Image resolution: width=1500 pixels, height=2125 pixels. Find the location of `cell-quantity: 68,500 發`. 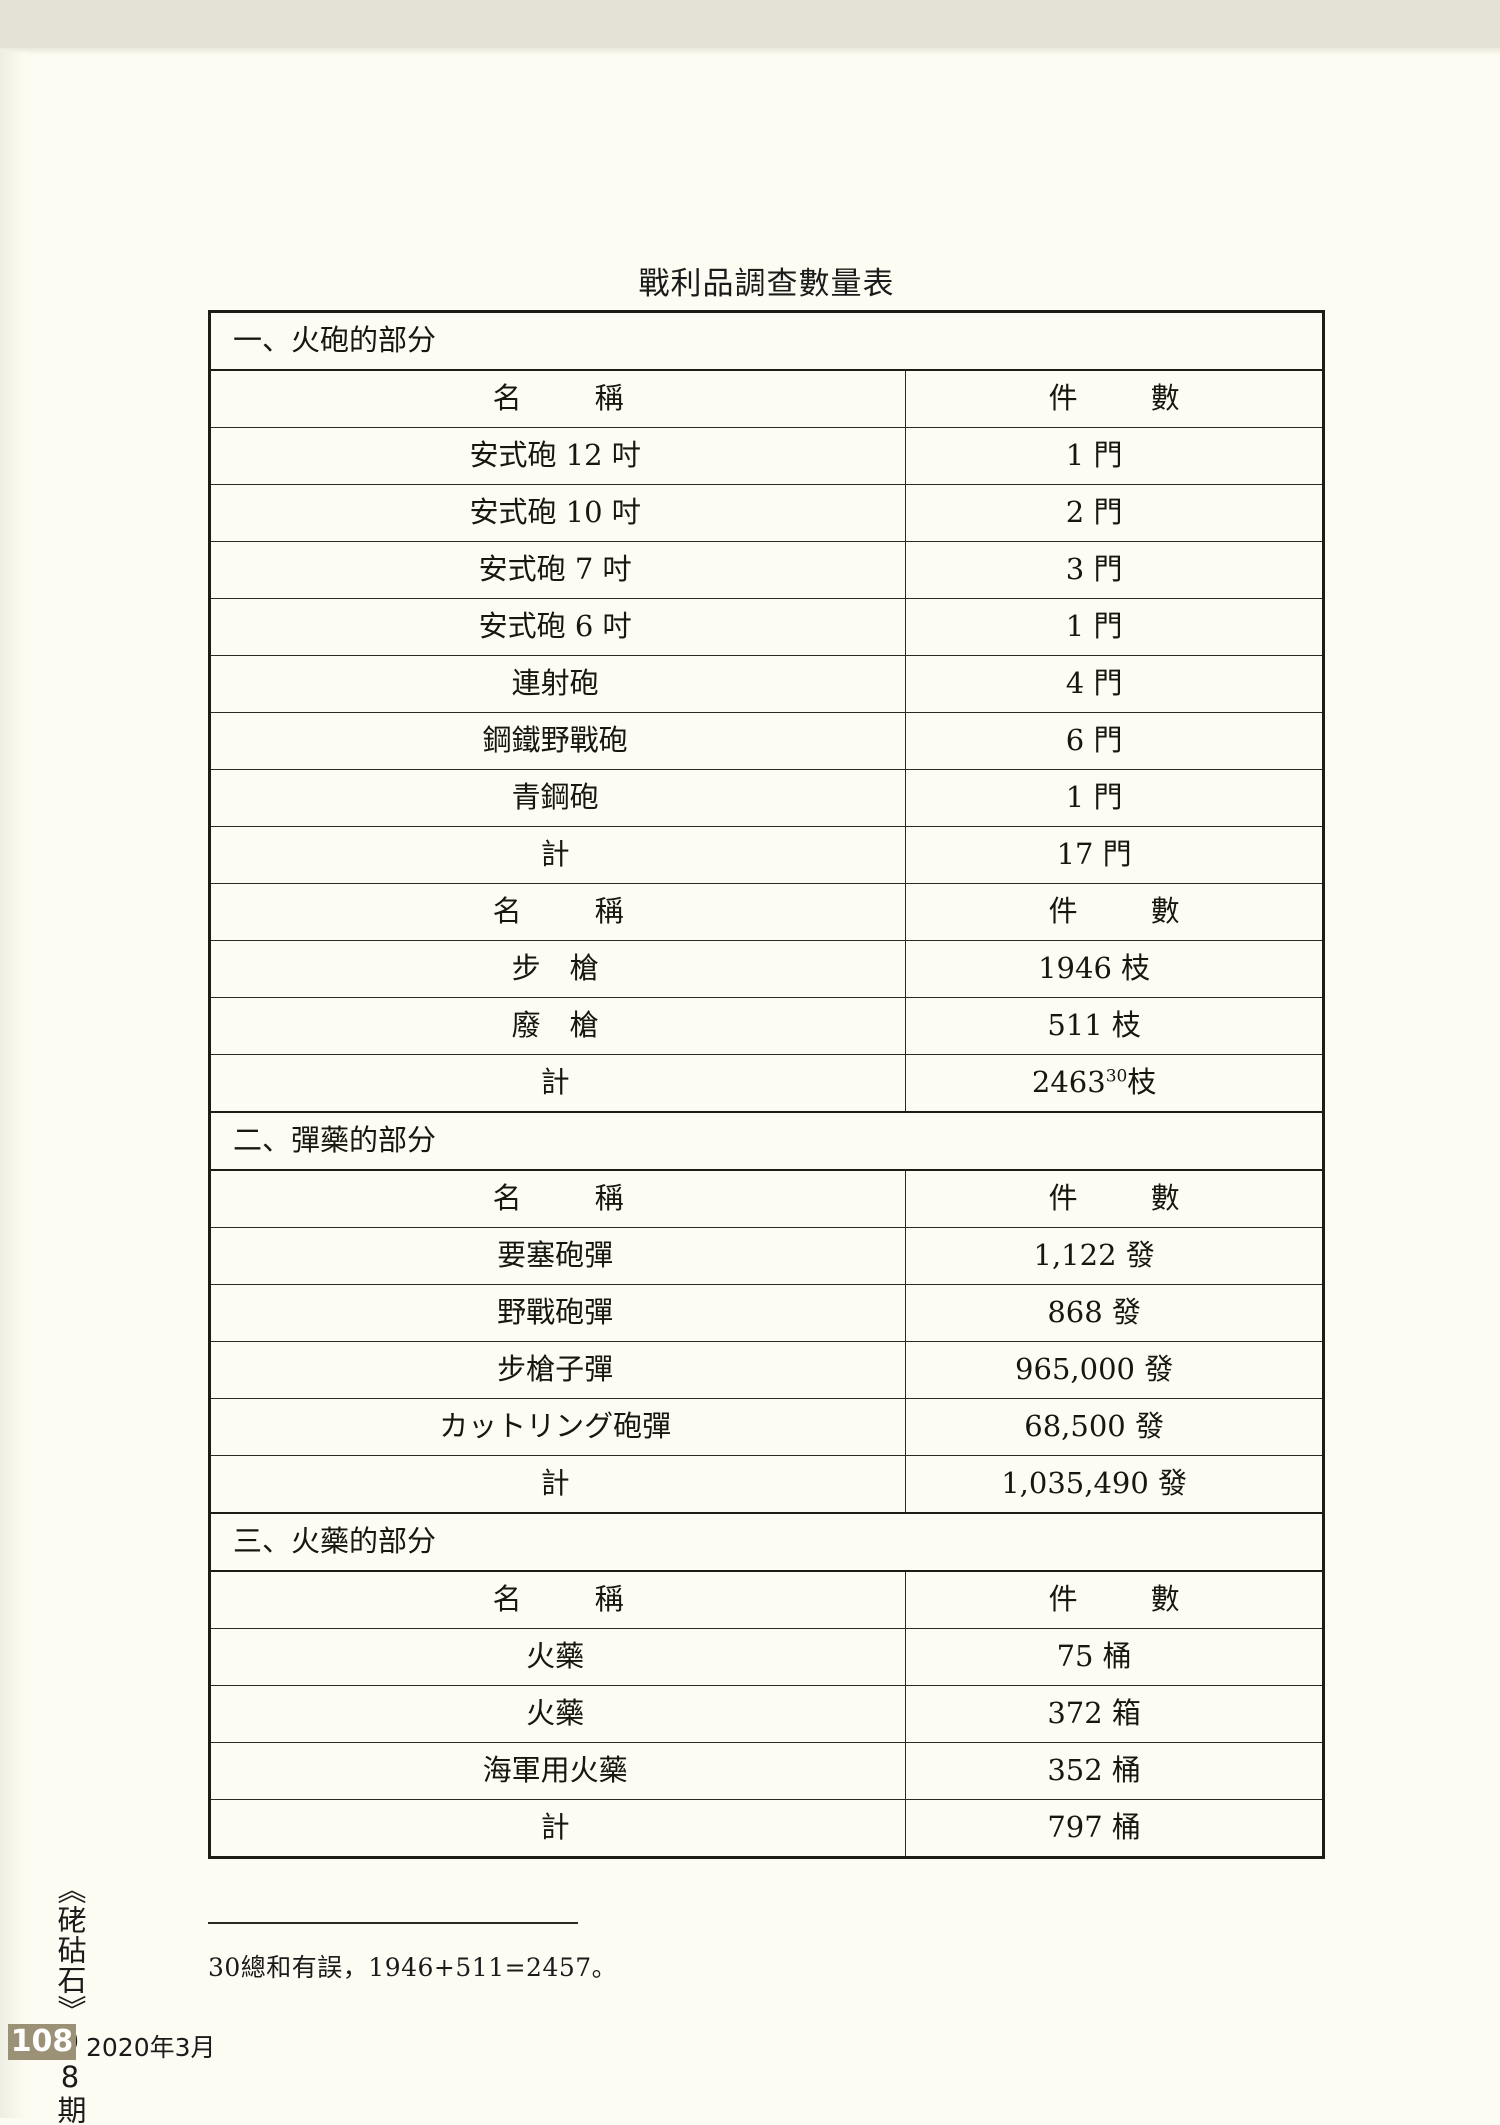

cell-quantity: 68,500 發 is located at coordinates (1114, 1427).